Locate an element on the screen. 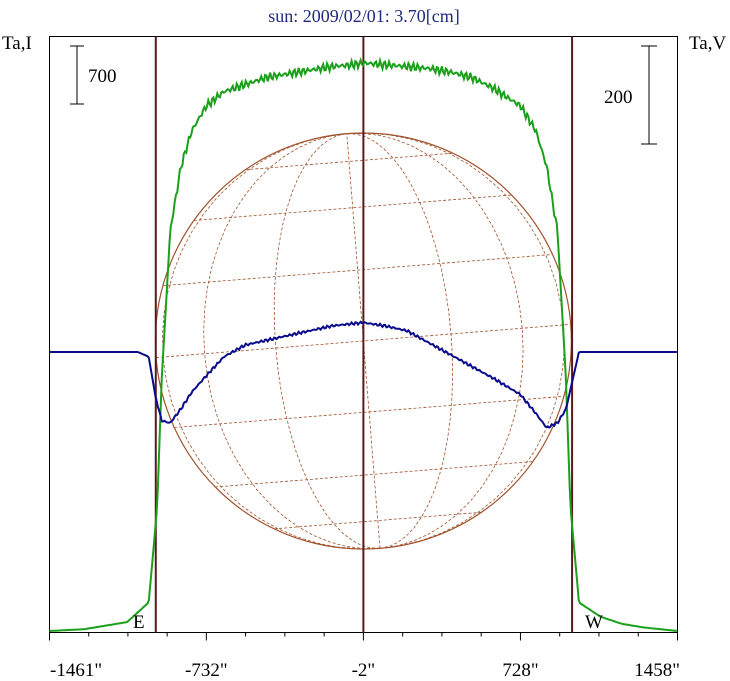 The height and width of the screenshot is (681, 730). right-axis-label: Ta,V is located at coordinates (707, 43).